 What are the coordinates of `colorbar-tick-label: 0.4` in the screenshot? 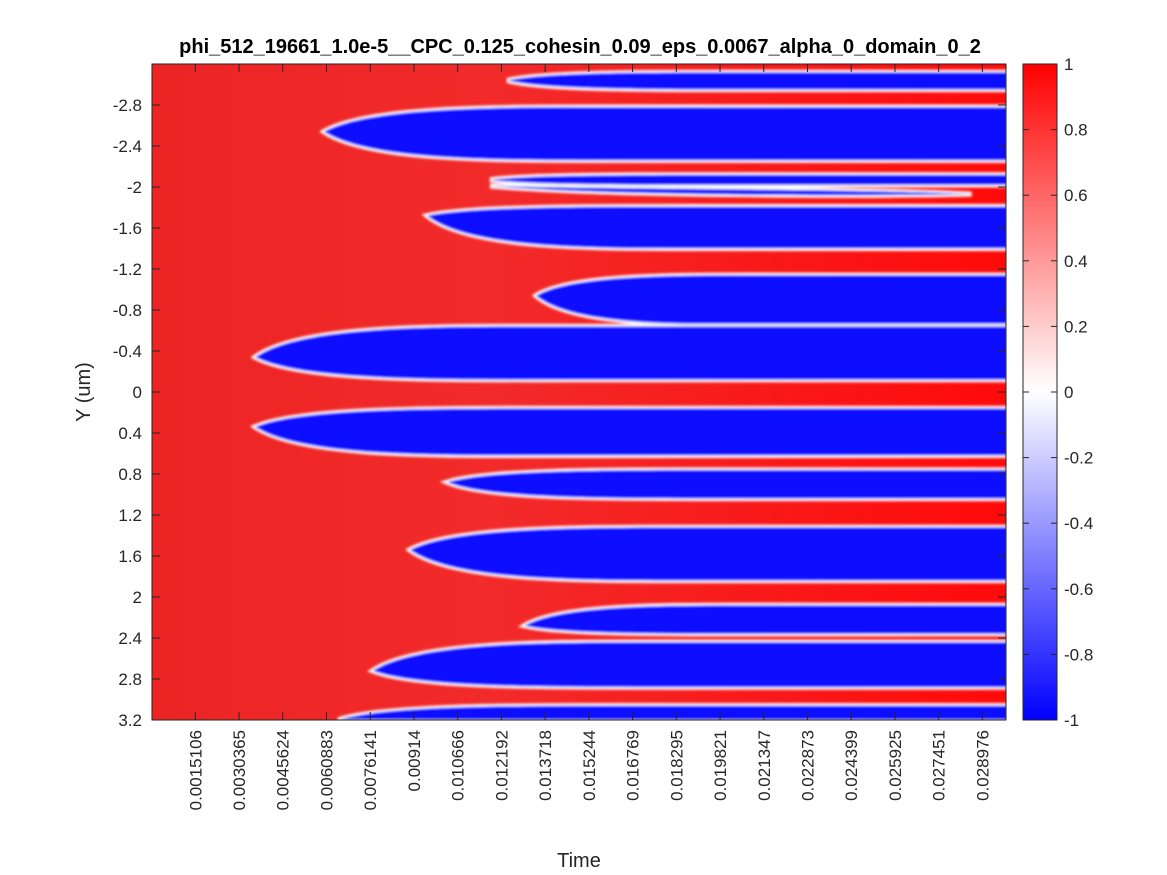 It's located at (1076, 261).